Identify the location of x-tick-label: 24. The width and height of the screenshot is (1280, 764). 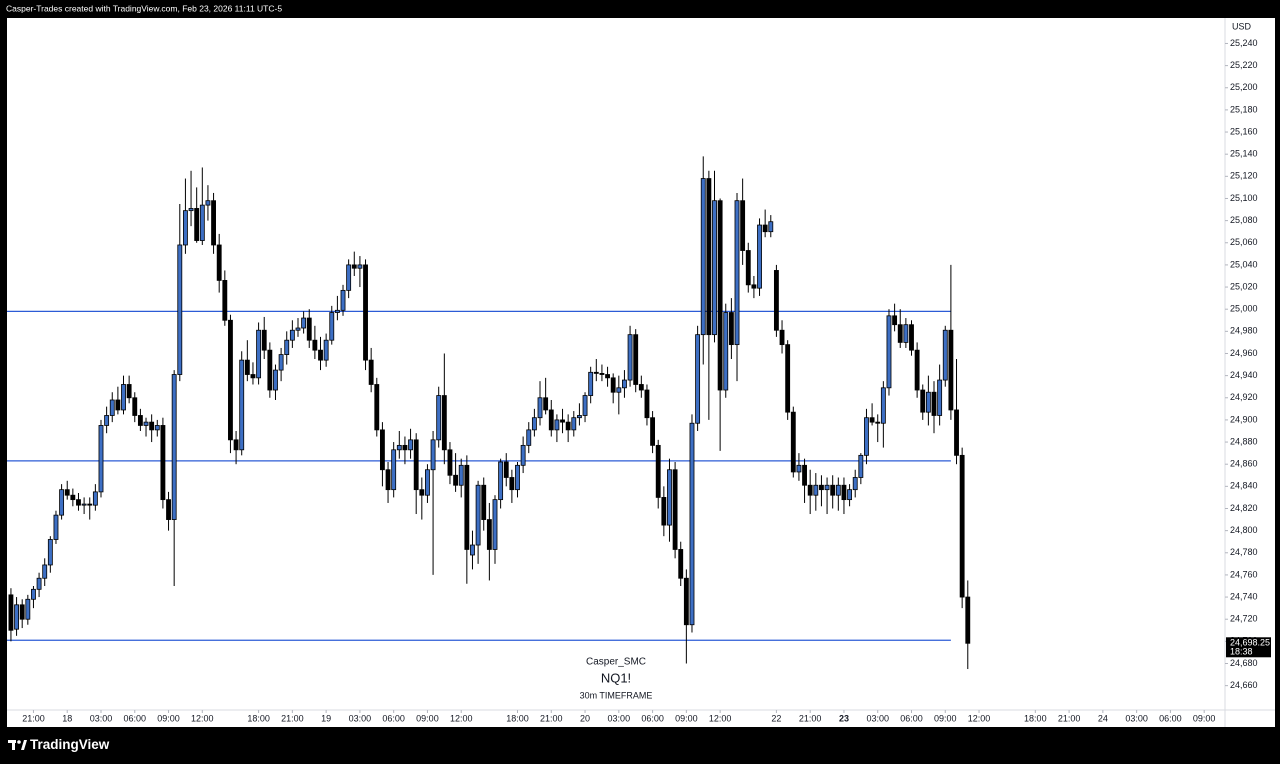
(1103, 718).